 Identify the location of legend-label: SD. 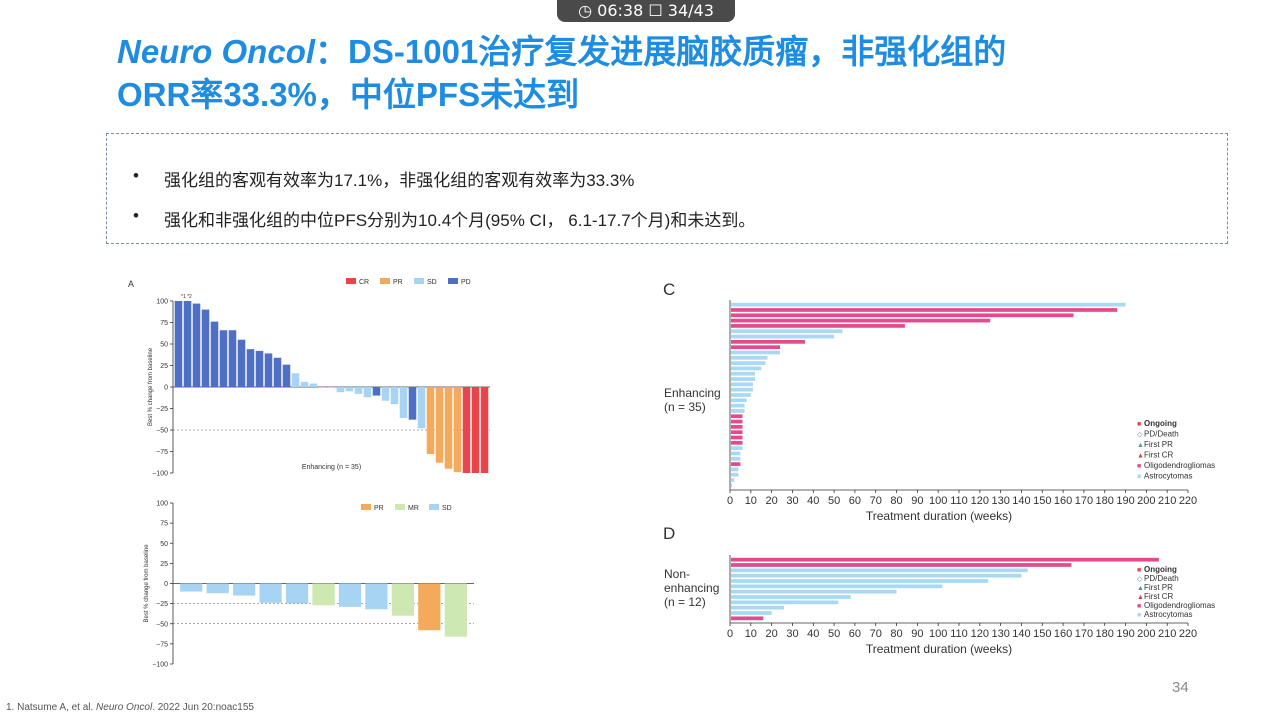
(447, 508).